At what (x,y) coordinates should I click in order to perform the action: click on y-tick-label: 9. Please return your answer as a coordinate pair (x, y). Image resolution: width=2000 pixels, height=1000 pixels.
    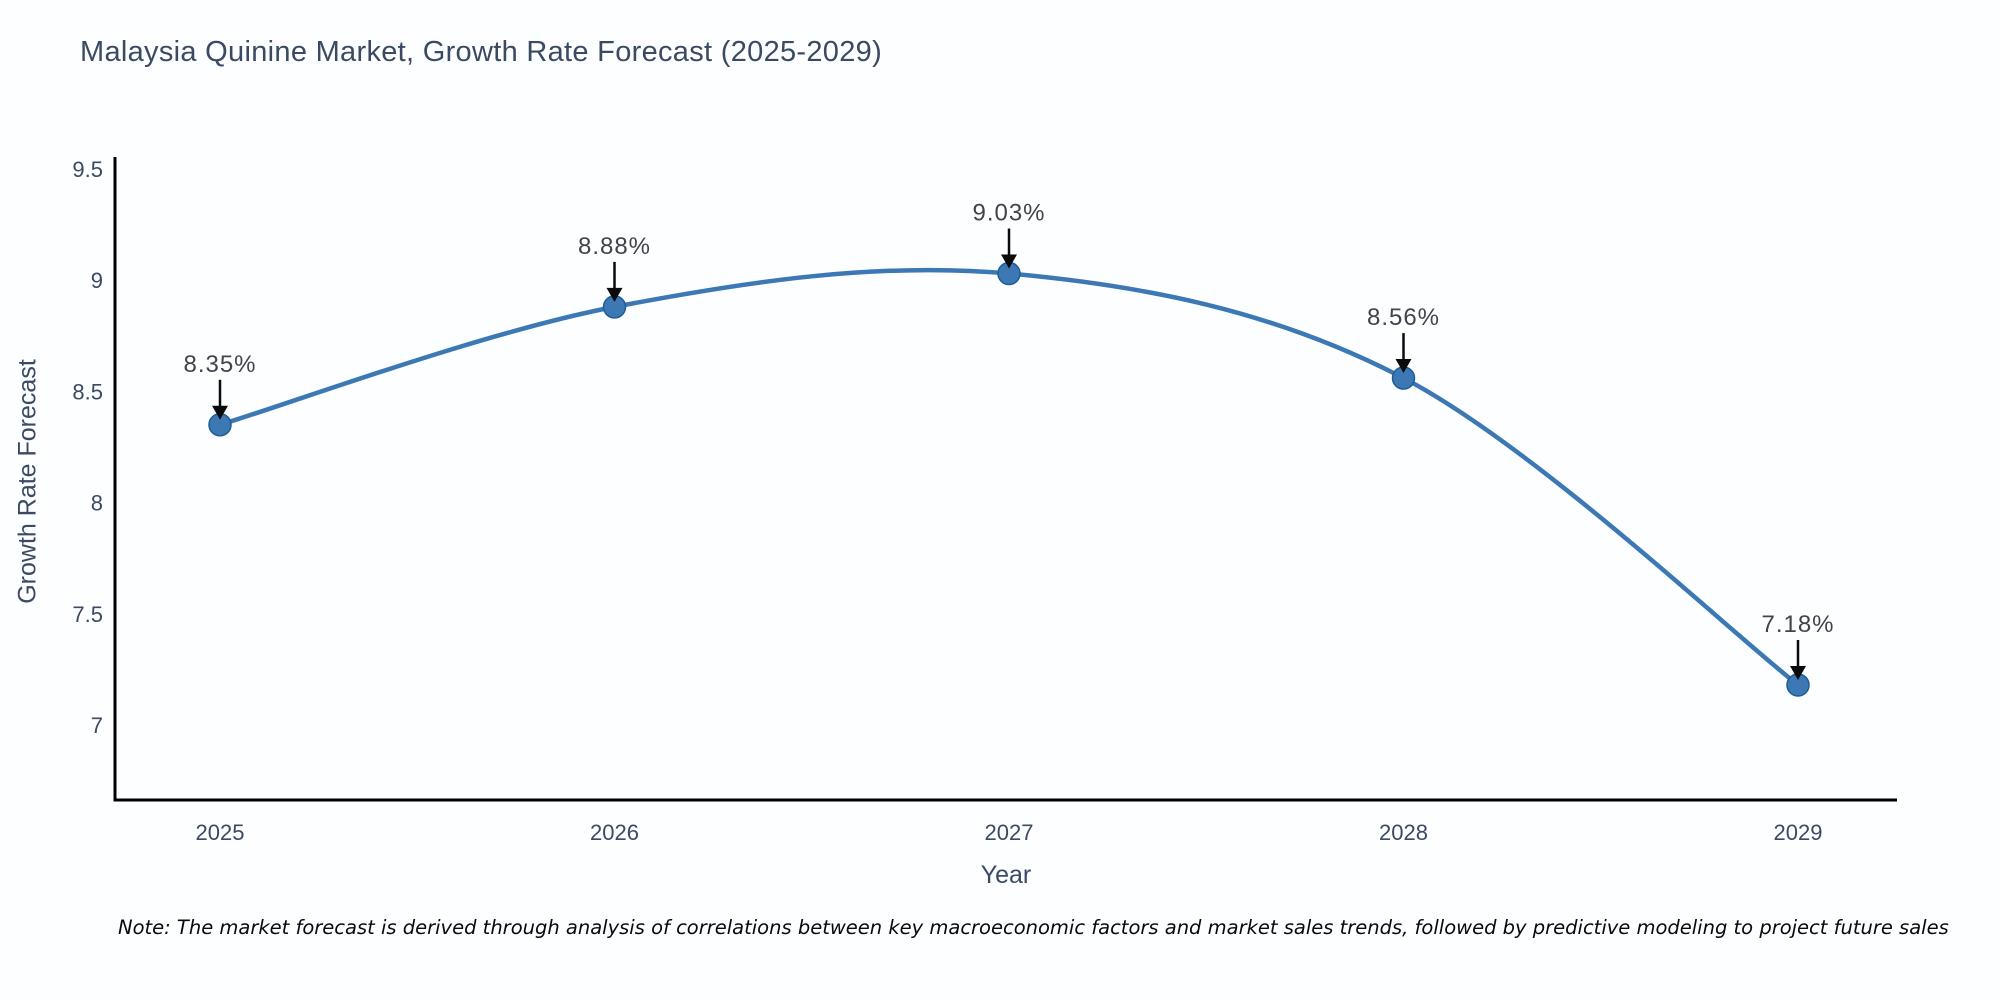
    Looking at the image, I should click on (97, 280).